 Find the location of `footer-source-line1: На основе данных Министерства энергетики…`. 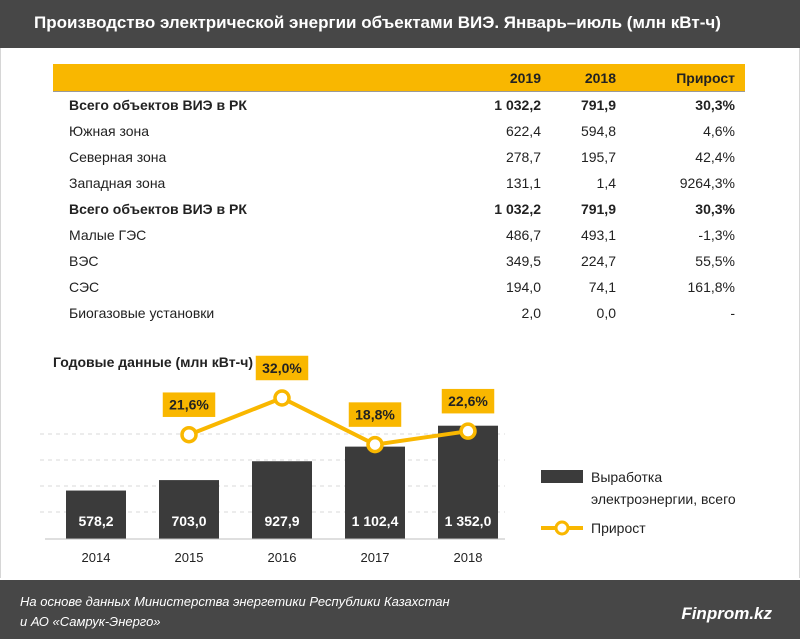

footer-source-line1: На основе данных Министерства энергетики… is located at coordinates (235, 601).